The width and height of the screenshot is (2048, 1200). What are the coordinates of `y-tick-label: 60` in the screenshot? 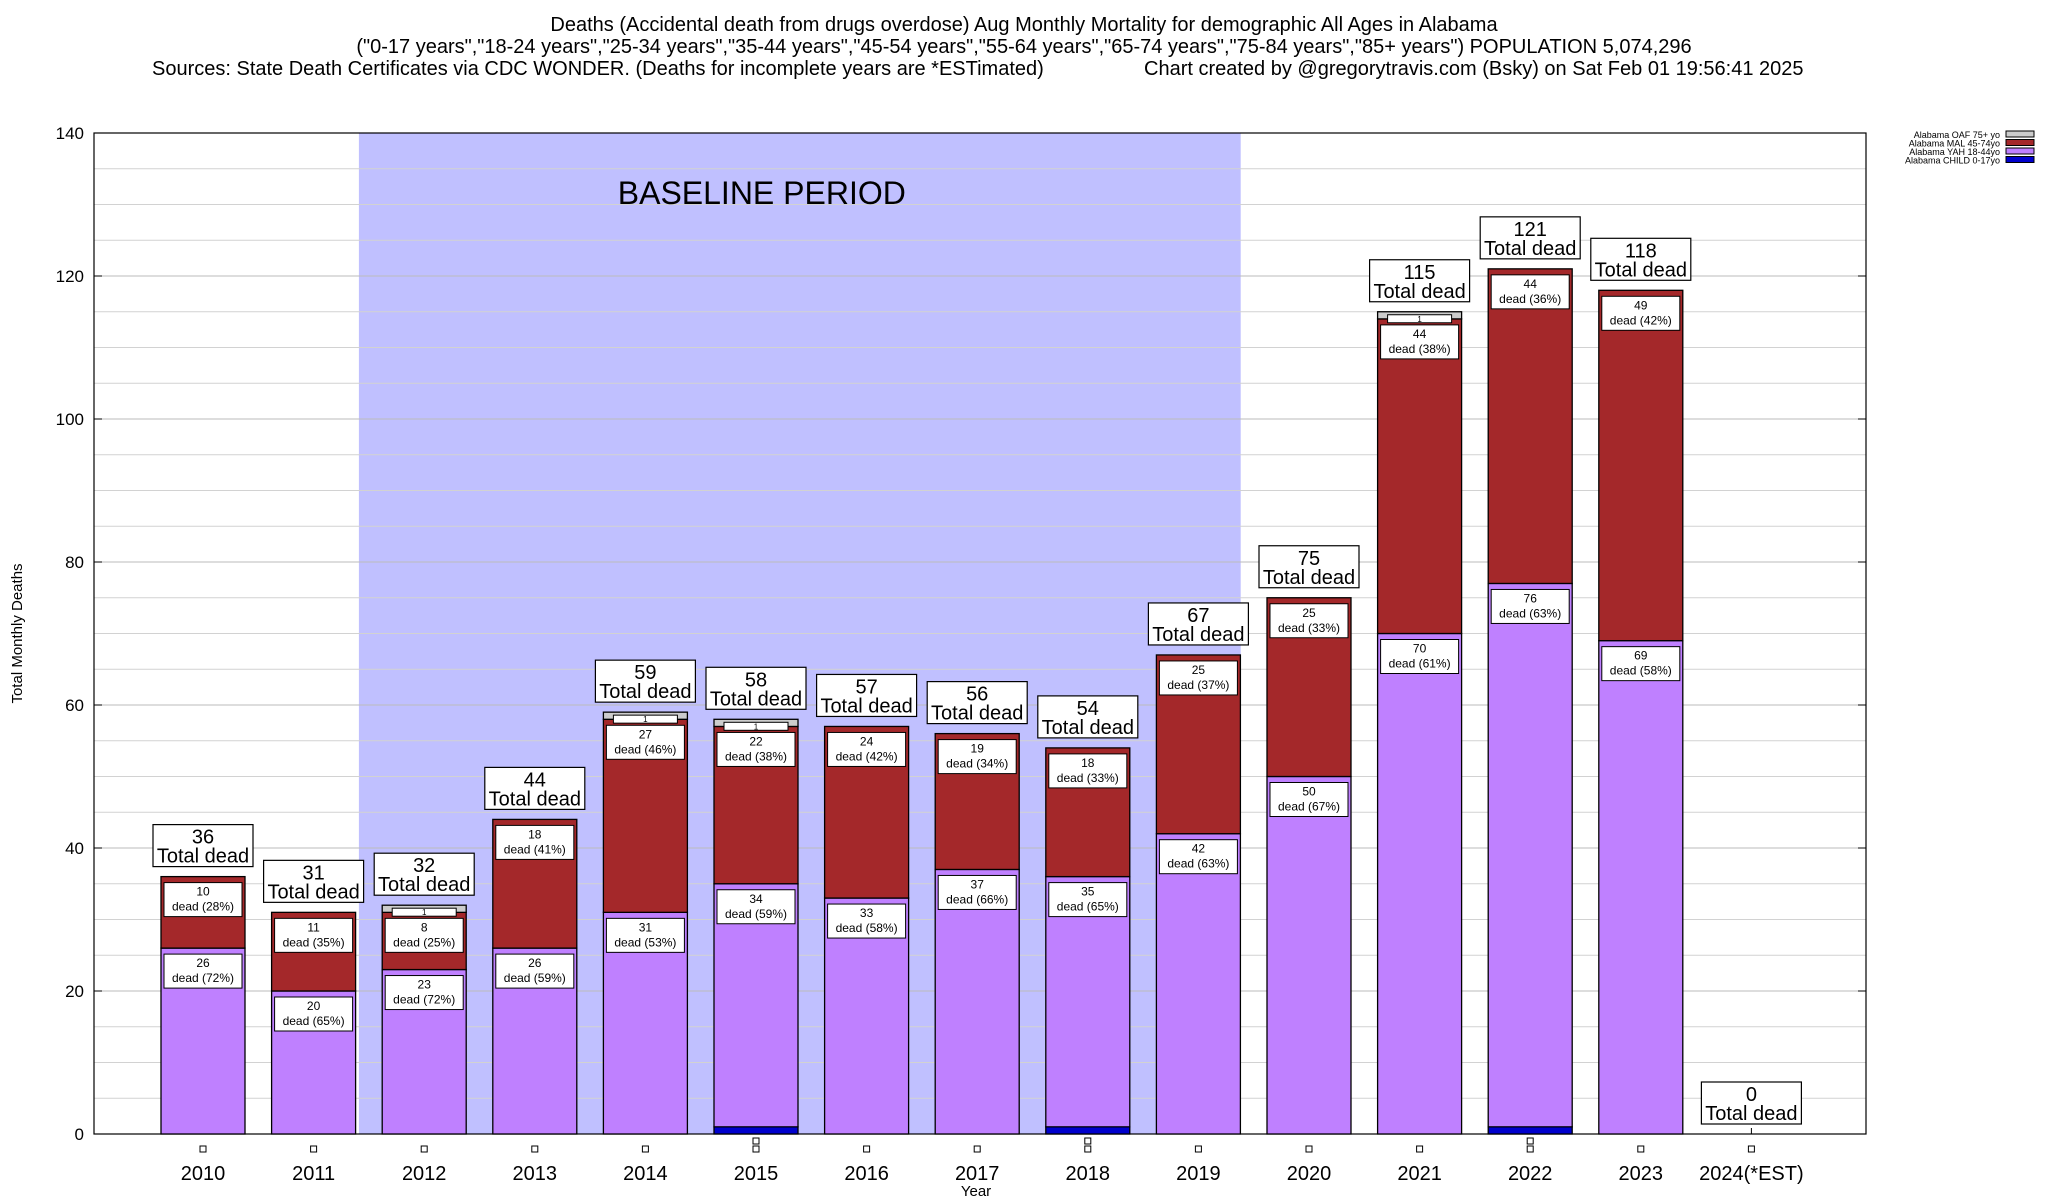 It's located at (74, 705).